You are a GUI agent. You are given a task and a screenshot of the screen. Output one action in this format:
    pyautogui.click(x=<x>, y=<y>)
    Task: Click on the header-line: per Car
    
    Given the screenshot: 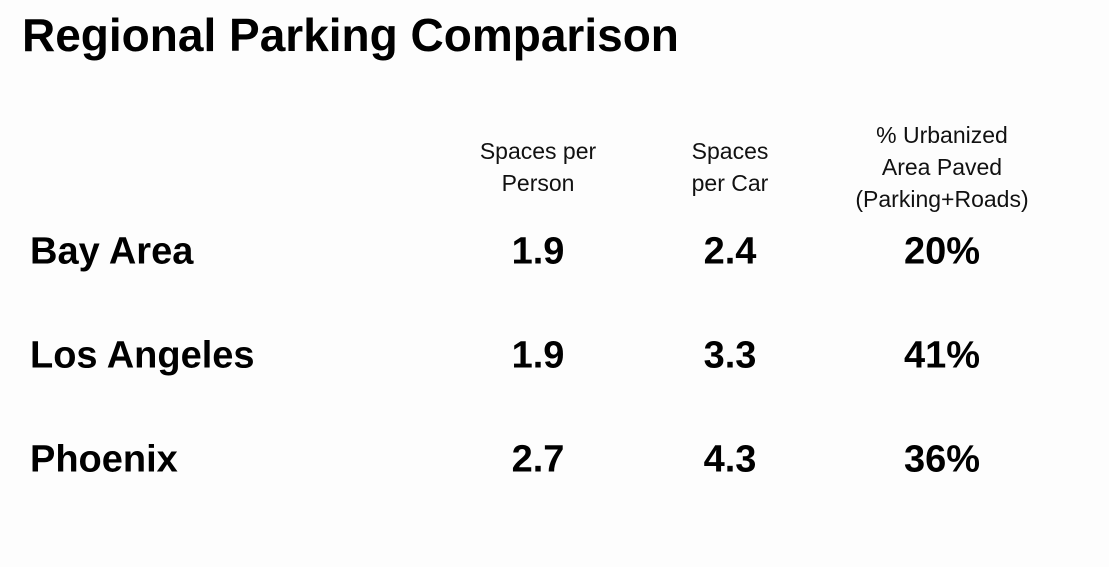 What is the action you would take?
    pyautogui.click(x=730, y=183)
    